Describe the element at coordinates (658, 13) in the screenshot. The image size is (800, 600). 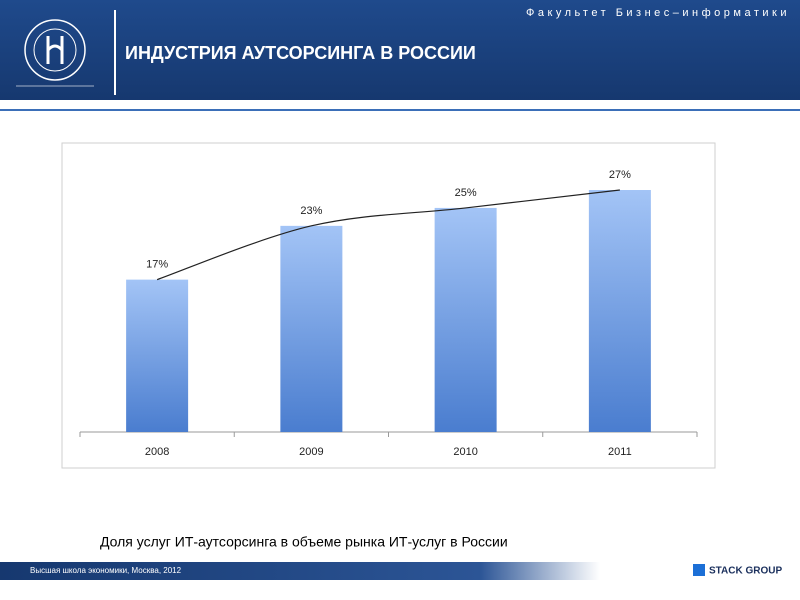
I see `faculty: Факультет Бизнес–информатики` at that location.